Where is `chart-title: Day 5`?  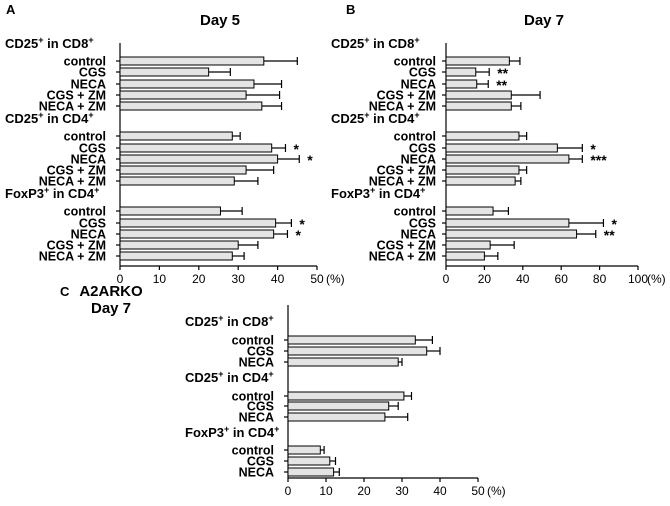
chart-title: Day 5 is located at coordinates (220, 20).